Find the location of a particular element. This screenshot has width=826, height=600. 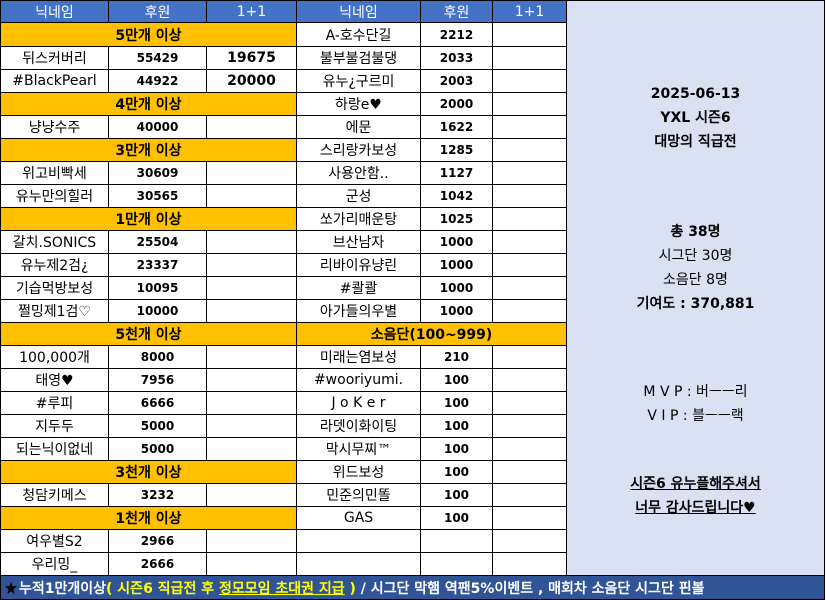

table-row: 우리밍_ 2666 is located at coordinates (412, 564).